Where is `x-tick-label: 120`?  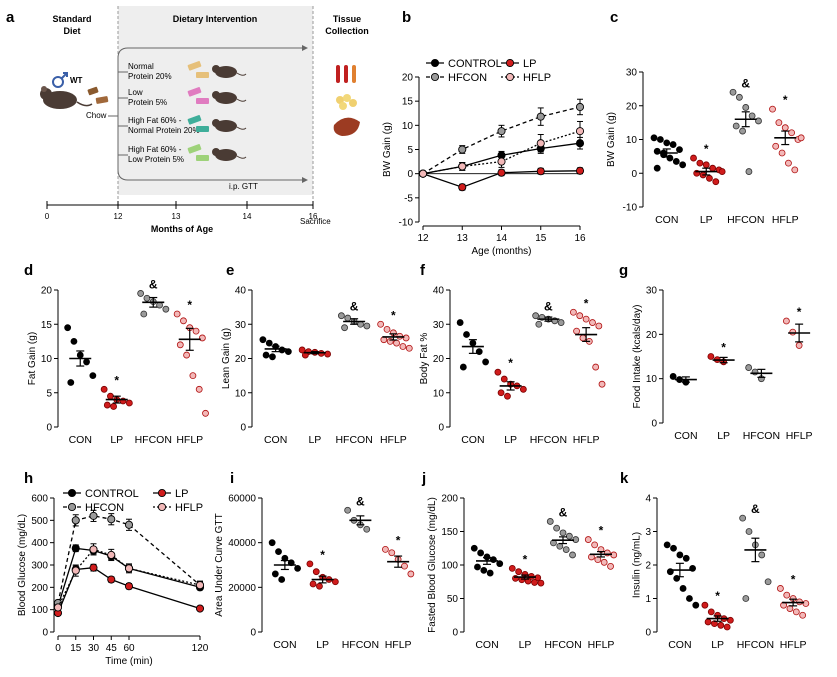
x-tick-label: 120 is located at coordinates (200, 648).